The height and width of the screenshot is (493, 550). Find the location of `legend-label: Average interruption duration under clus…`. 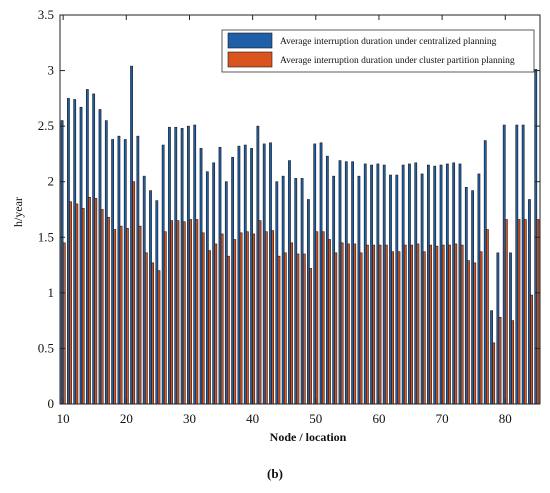

legend-label: Average interruption duration under clus… is located at coordinates (397, 61).